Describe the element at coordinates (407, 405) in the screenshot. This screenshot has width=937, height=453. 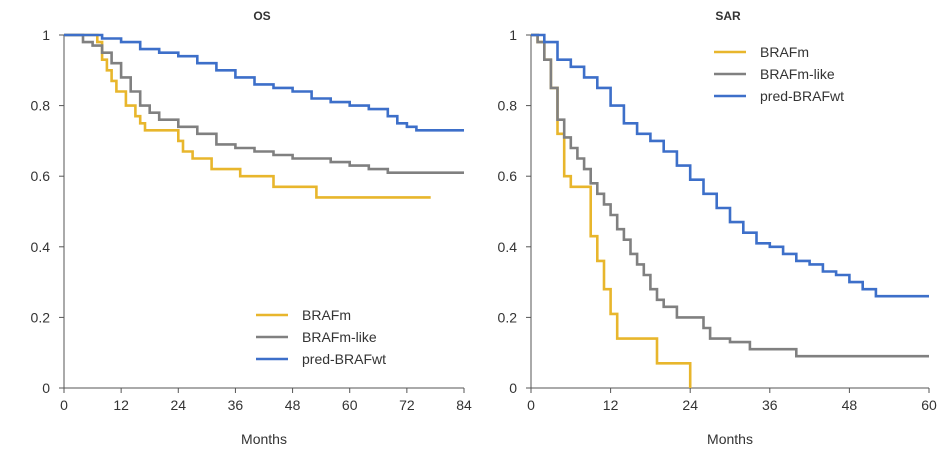
I see `x-tick-label: 72` at that location.